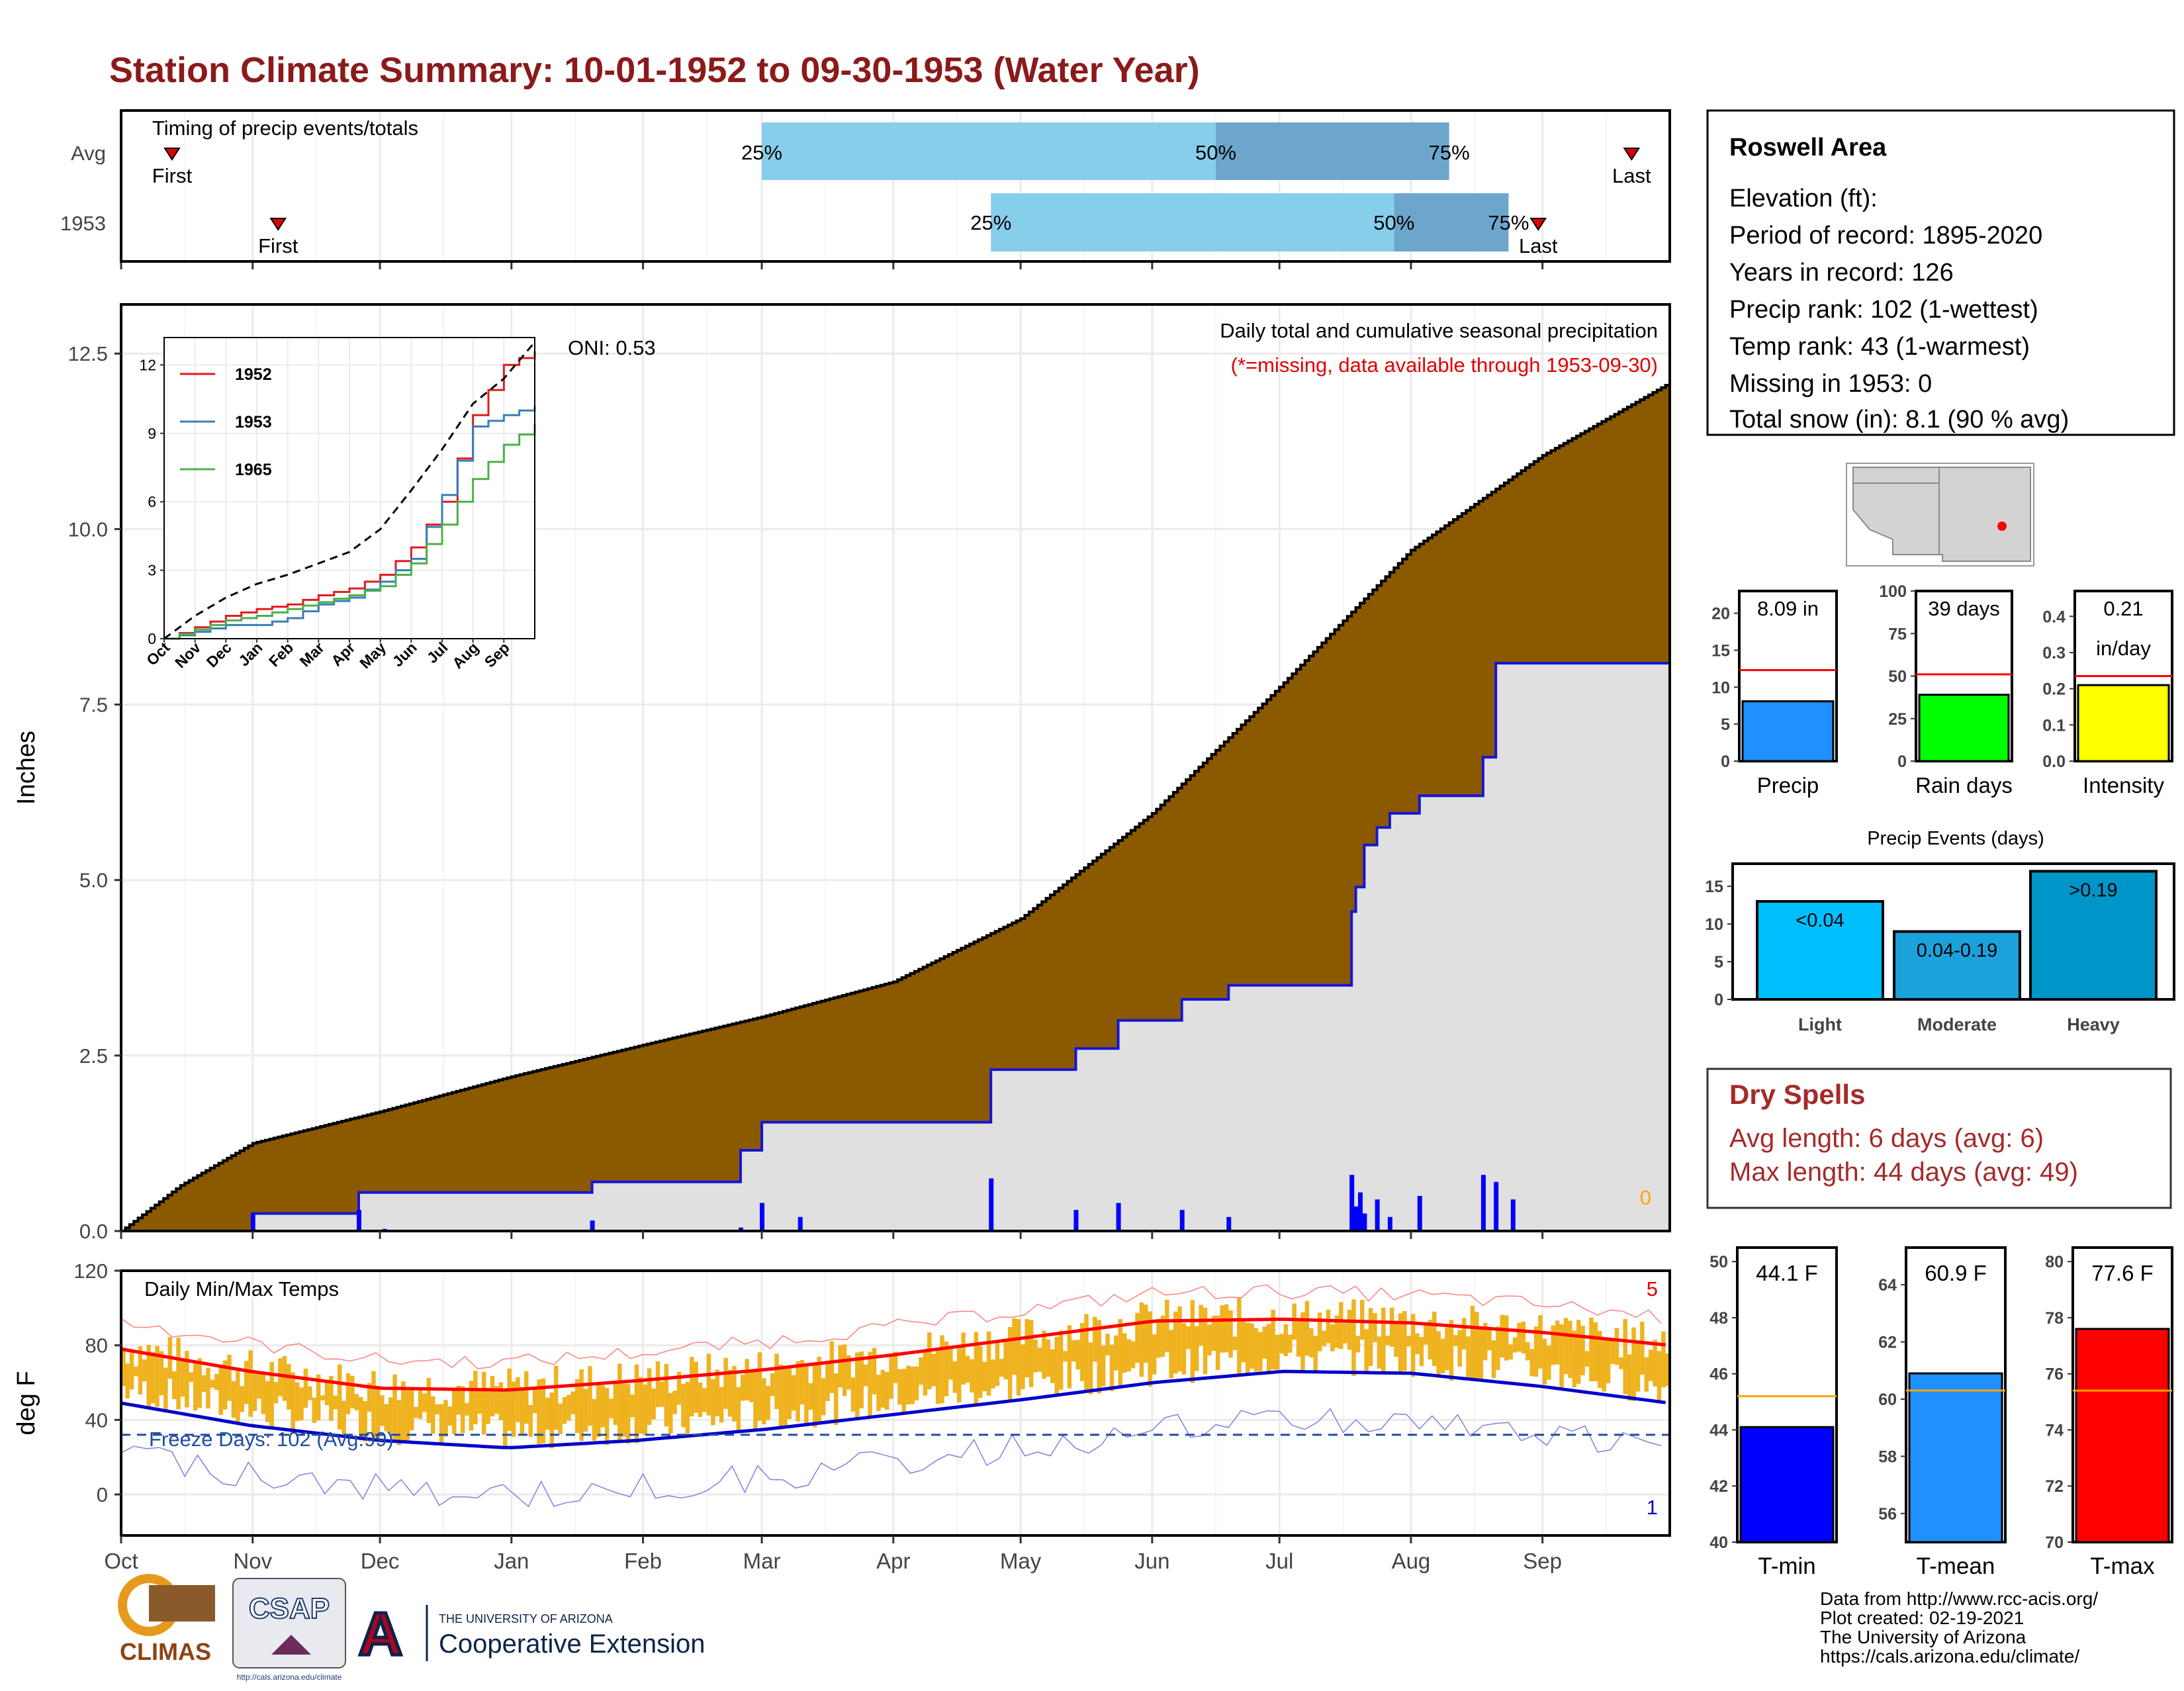  Describe the element at coordinates (97, 1382) in the screenshot. I see `temp-y-axis: 0 40 80 120` at that location.